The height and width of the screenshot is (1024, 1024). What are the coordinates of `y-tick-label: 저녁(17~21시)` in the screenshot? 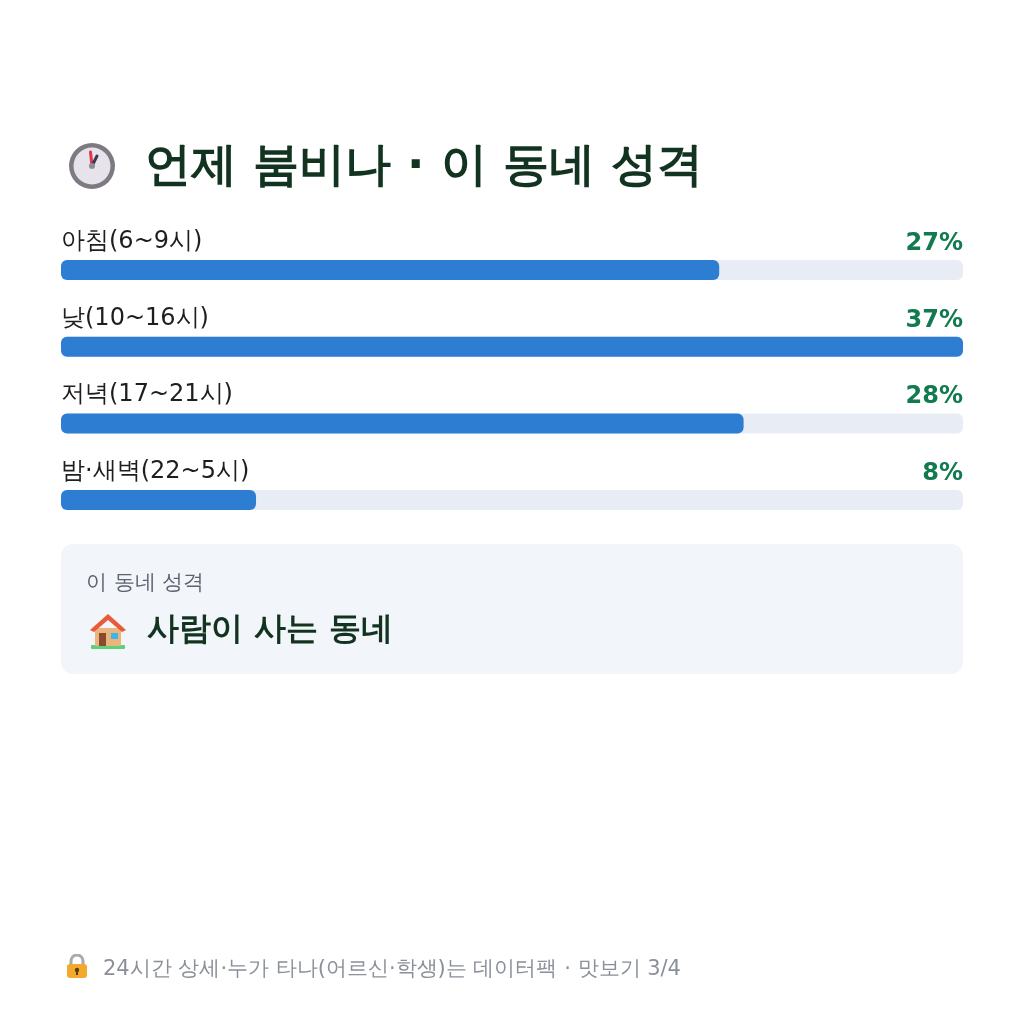 It's located at (147, 393).